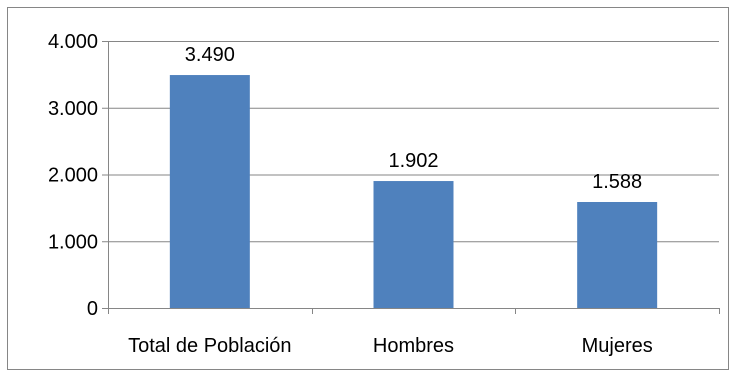 This screenshot has height=370, width=736. Describe the element at coordinates (617, 182) in the screenshot. I see `data-label: 1.588` at that location.